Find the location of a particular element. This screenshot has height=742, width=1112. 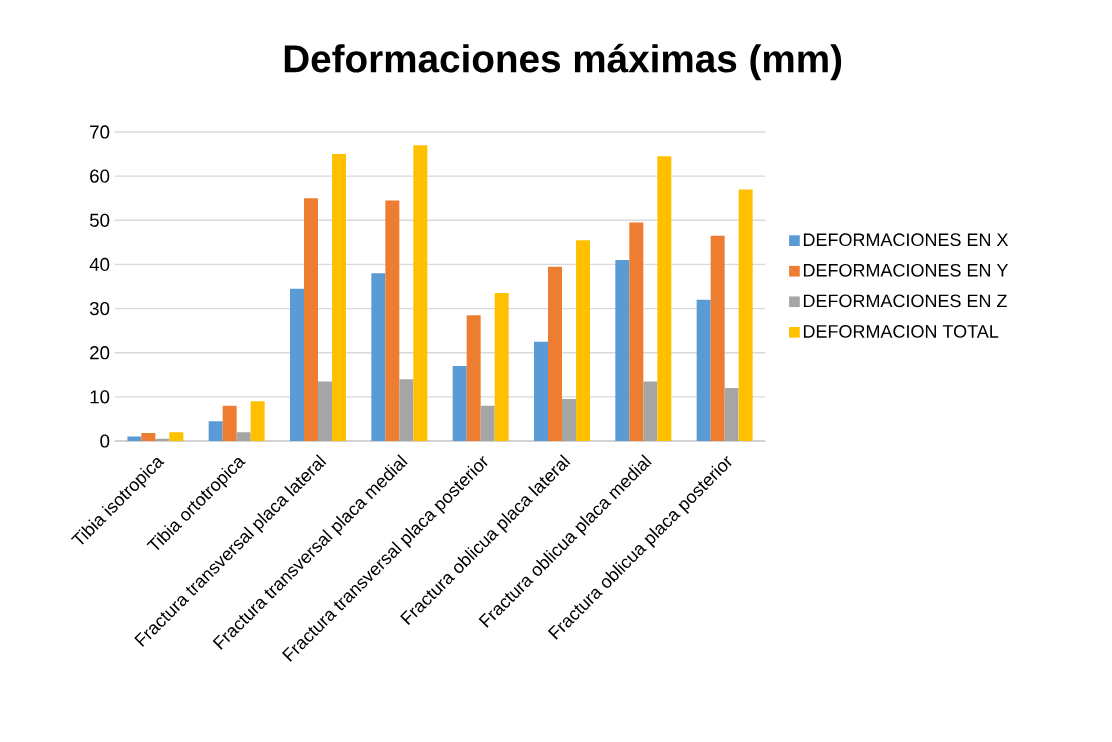

legend-label: DEFORMACIONES EN Y is located at coordinates (906, 270).